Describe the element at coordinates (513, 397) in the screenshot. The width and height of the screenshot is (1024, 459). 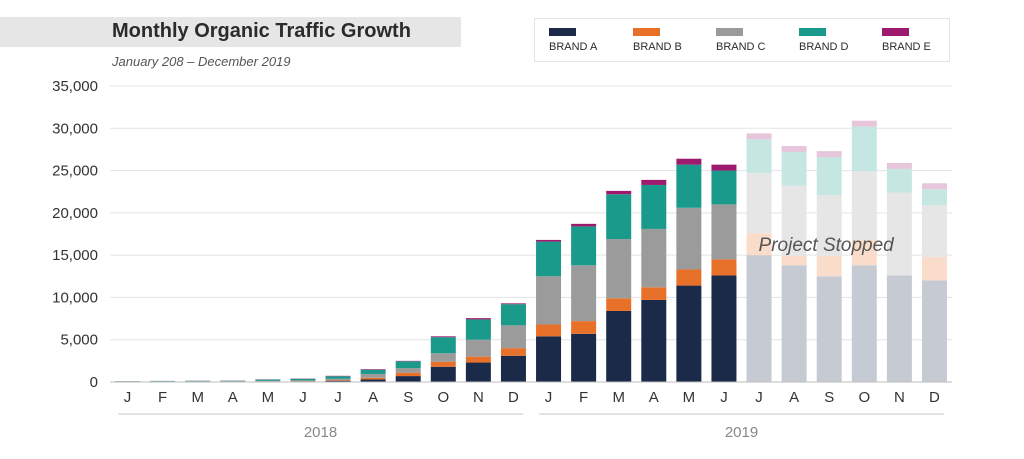
I see `x-tick-label: D` at that location.